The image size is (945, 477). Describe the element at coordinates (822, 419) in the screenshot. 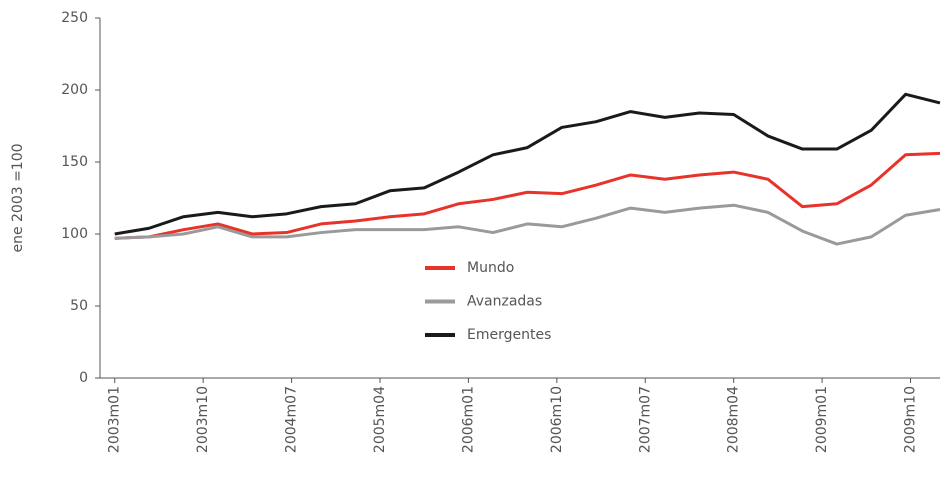

I see `x-tick-label: 2009m01` at that location.